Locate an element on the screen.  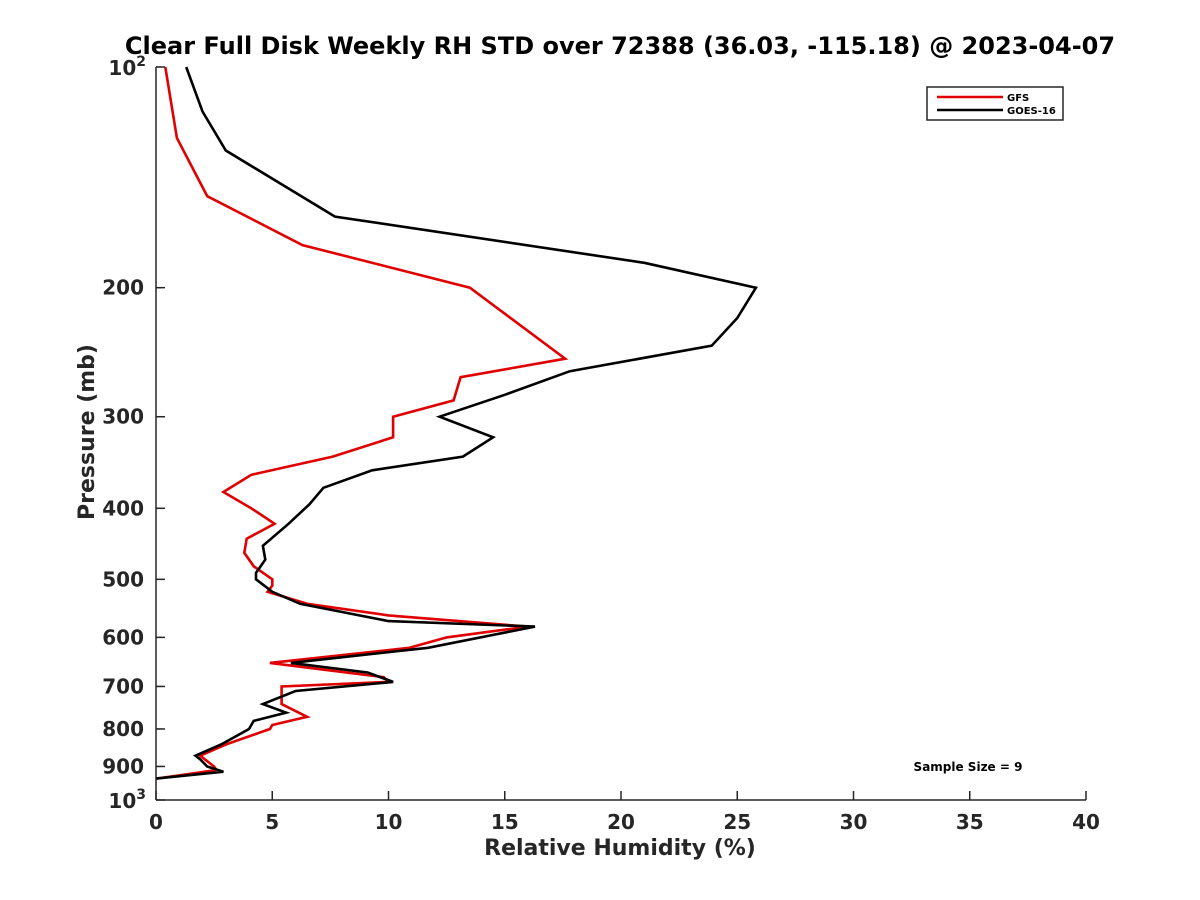
legend-label-gfs: GFS is located at coordinates (1018, 98).